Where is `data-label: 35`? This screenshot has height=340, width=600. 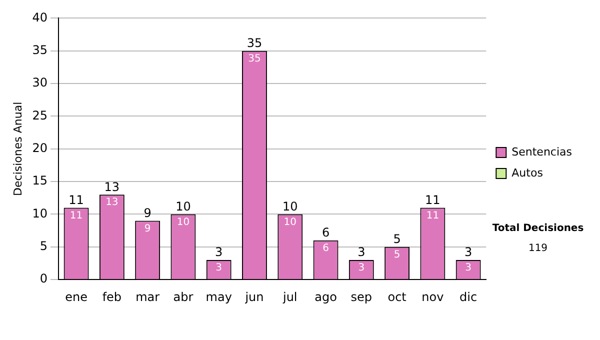 data-label: 35 is located at coordinates (254, 58).